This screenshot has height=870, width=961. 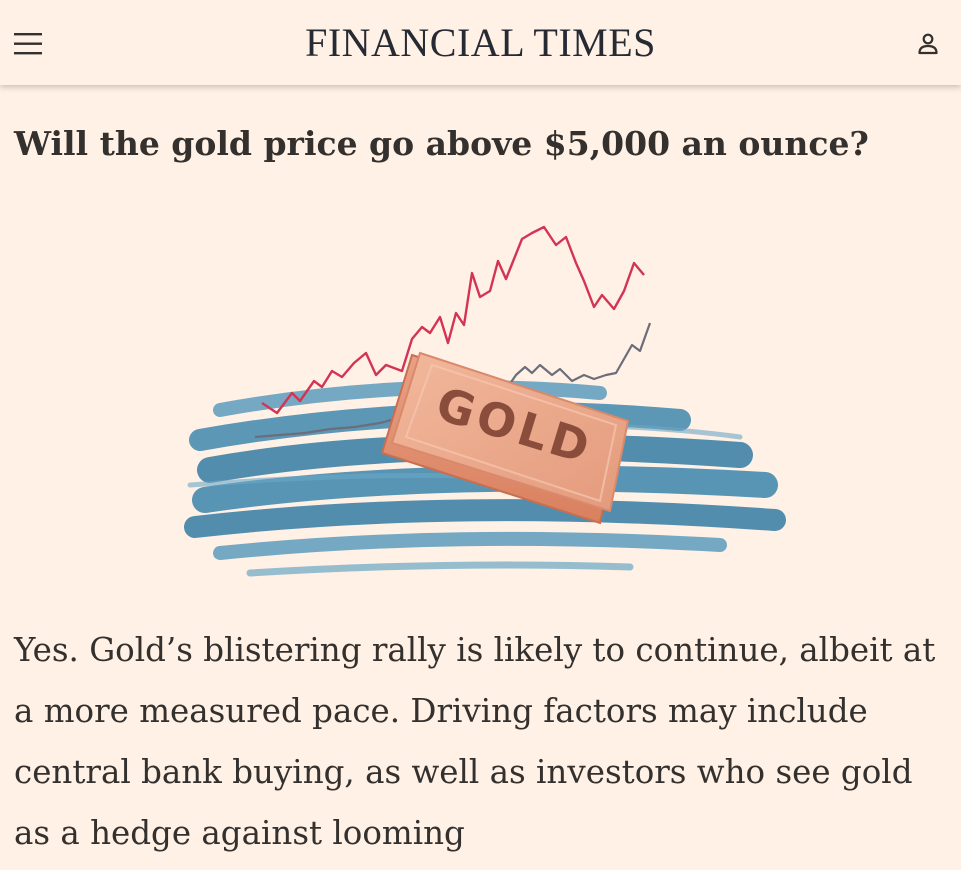 What do you see at coordinates (928, 44) in the screenshot?
I see `user-account-icon` at bounding box center [928, 44].